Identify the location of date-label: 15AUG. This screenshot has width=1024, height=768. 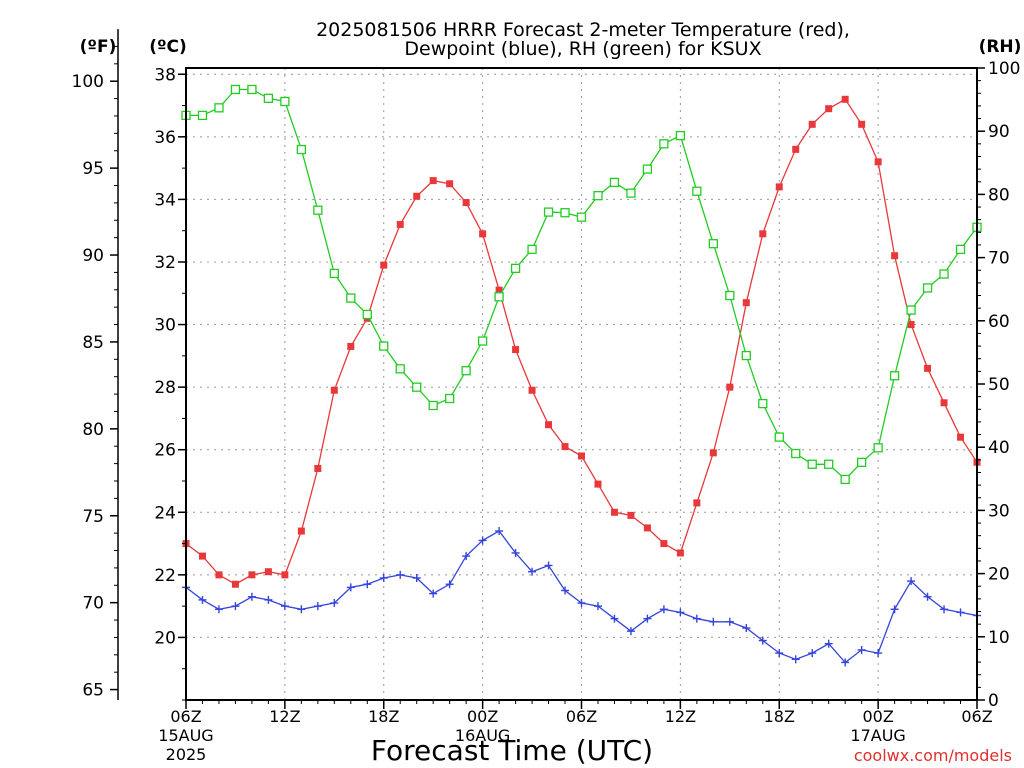
(185, 735).